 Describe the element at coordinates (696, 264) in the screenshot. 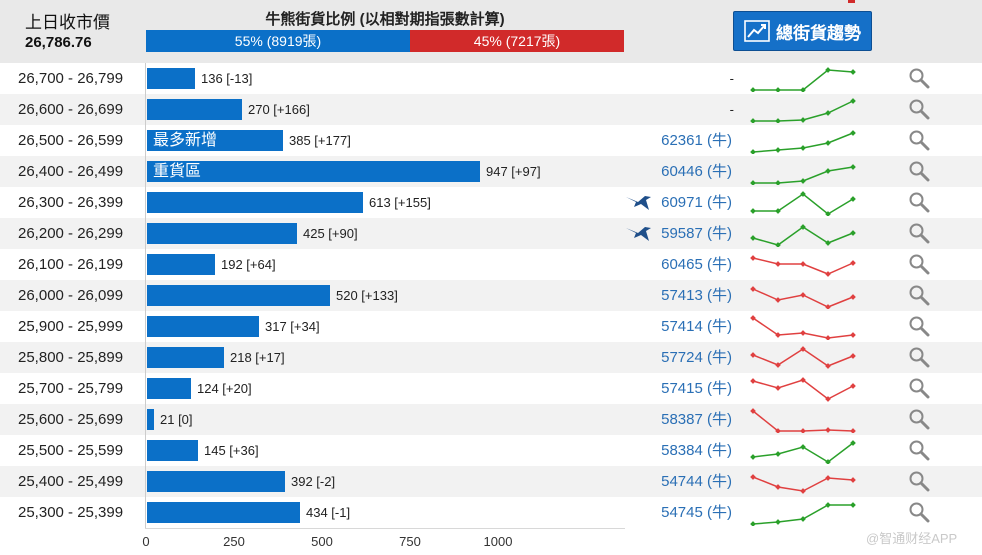

I see `bull-code-link: 60465 (牛)` at that location.